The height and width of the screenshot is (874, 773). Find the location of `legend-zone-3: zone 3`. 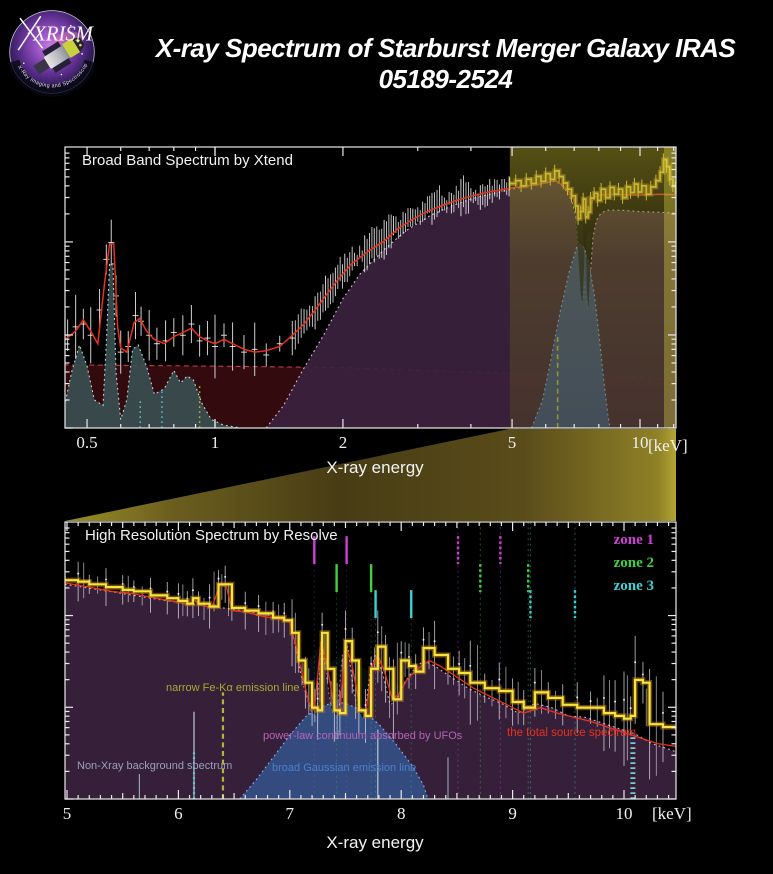

legend-zone-3: zone 3 is located at coordinates (633, 586).